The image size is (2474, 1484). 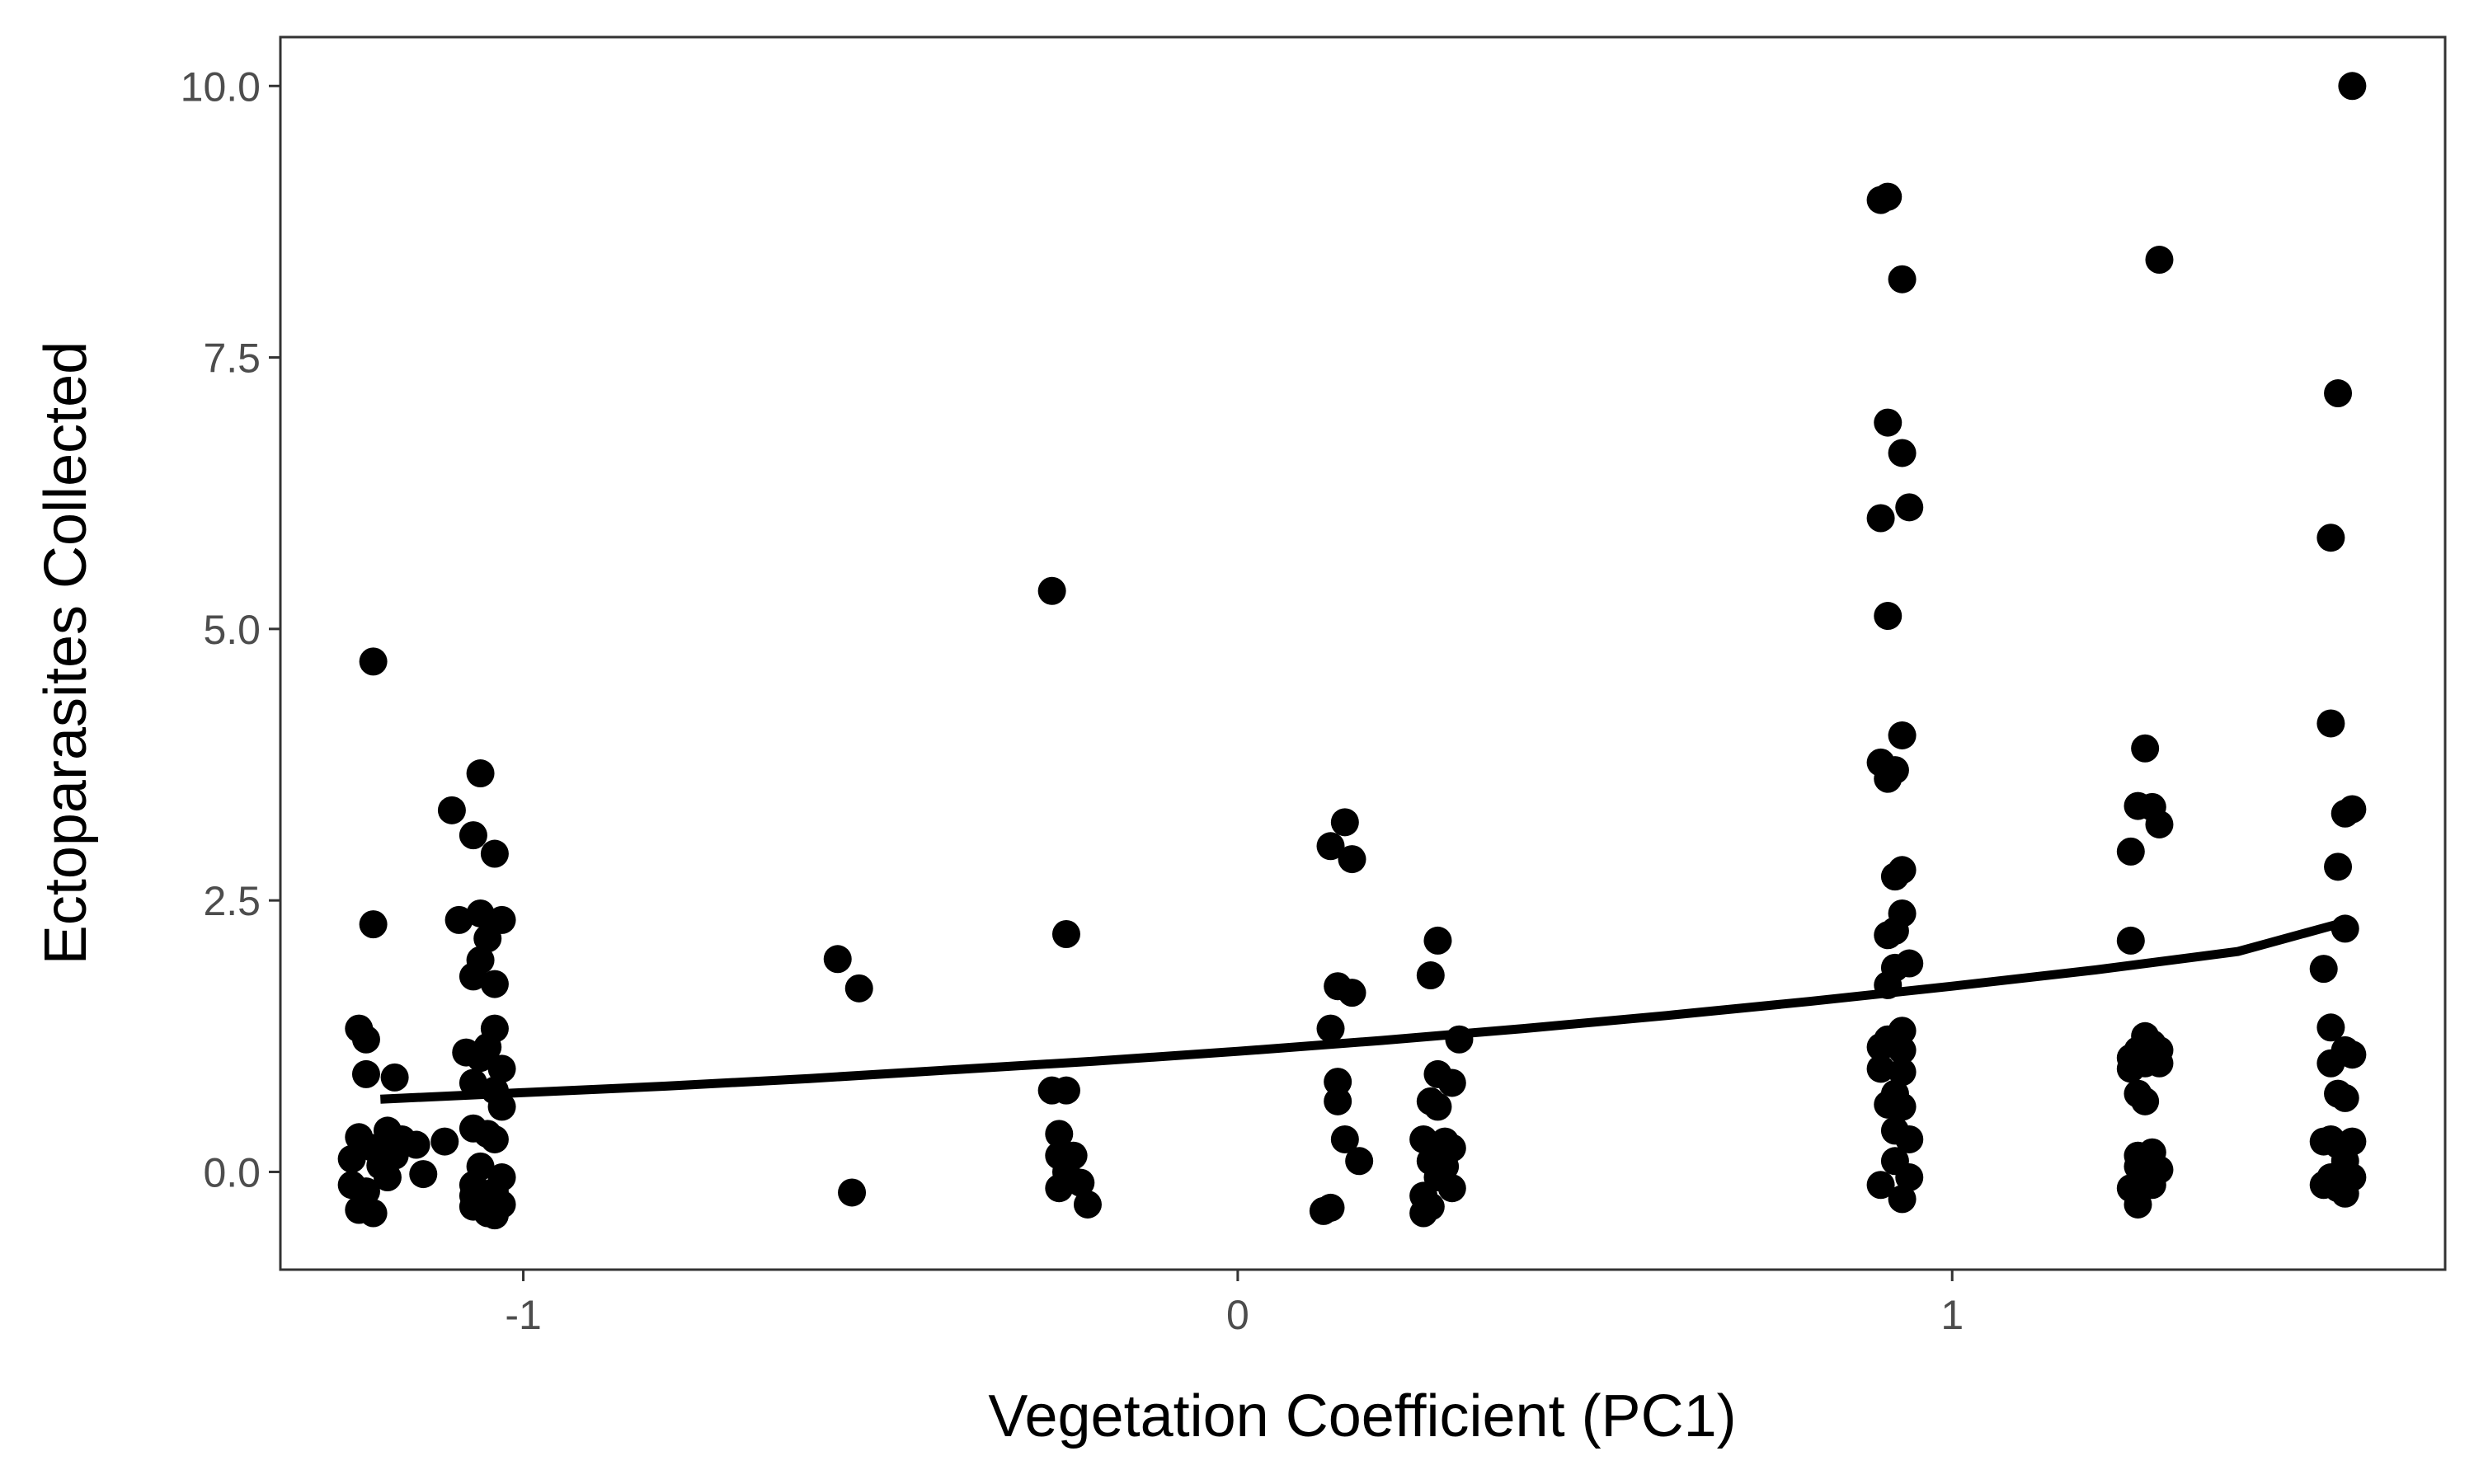 I want to click on x-axis: -1 0 1, so click(x=1234, y=1304).